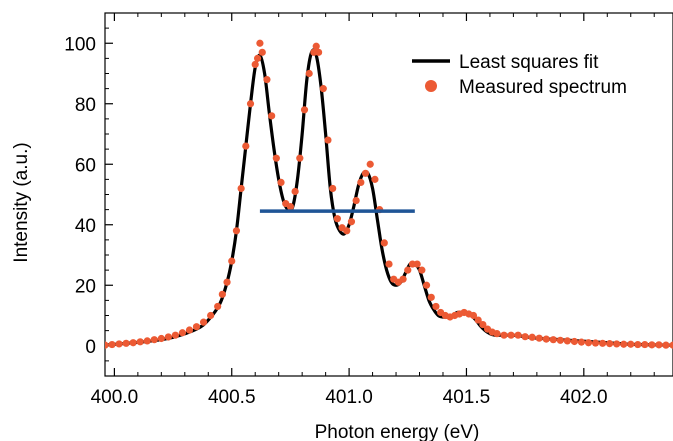 Image resolution: width=673 pixels, height=441 pixels. Describe the element at coordinates (467, 397) in the screenshot. I see `x-tick-label: 401.5` at that location.